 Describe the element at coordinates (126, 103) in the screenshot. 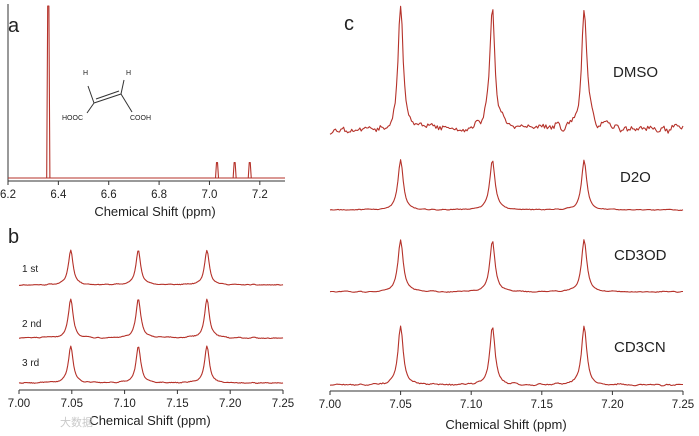

I see `bond-cooh-right` at that location.